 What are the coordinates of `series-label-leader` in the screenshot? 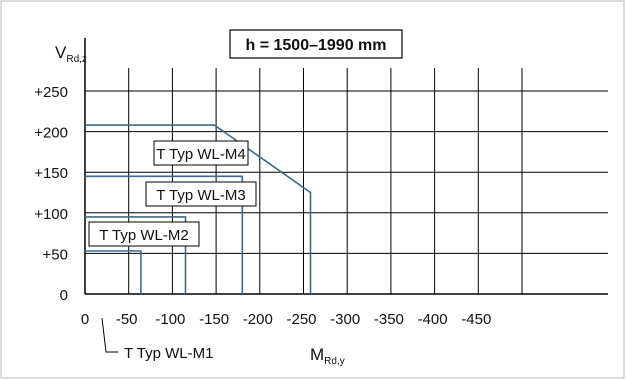 It's located at (109, 335).